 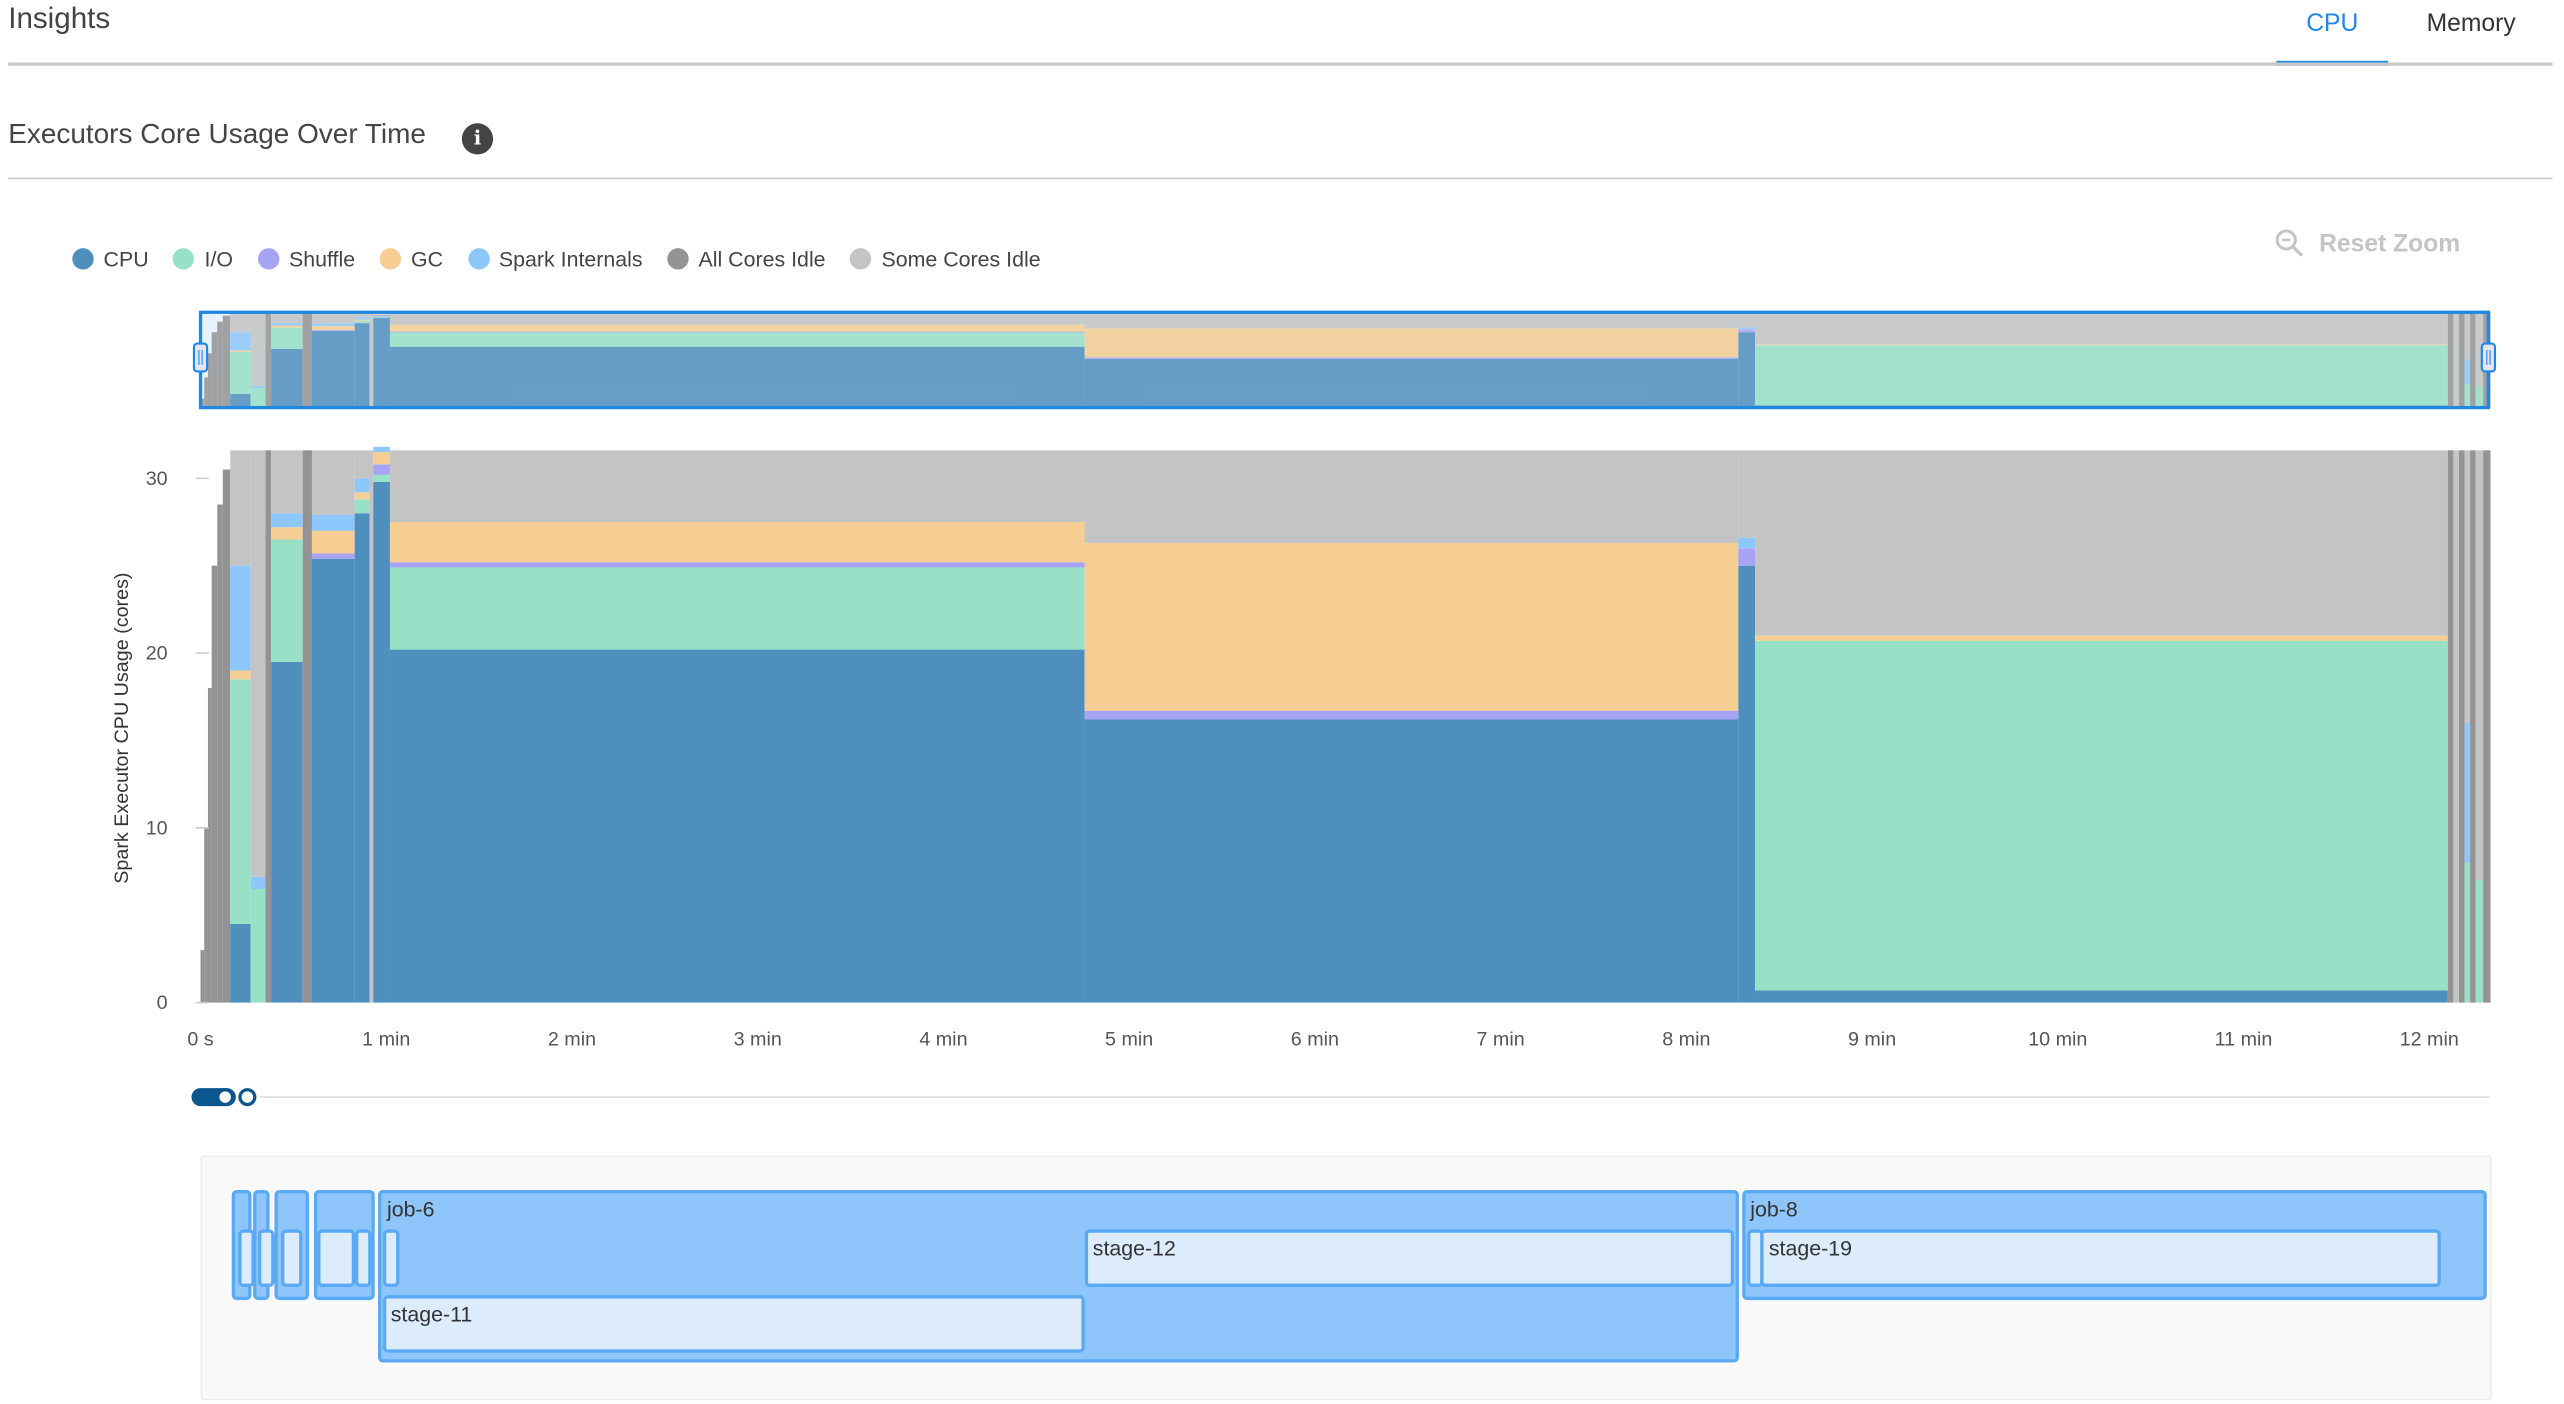 What do you see at coordinates (555, 259) in the screenshot?
I see `legend-item-si: Spark Internals` at bounding box center [555, 259].